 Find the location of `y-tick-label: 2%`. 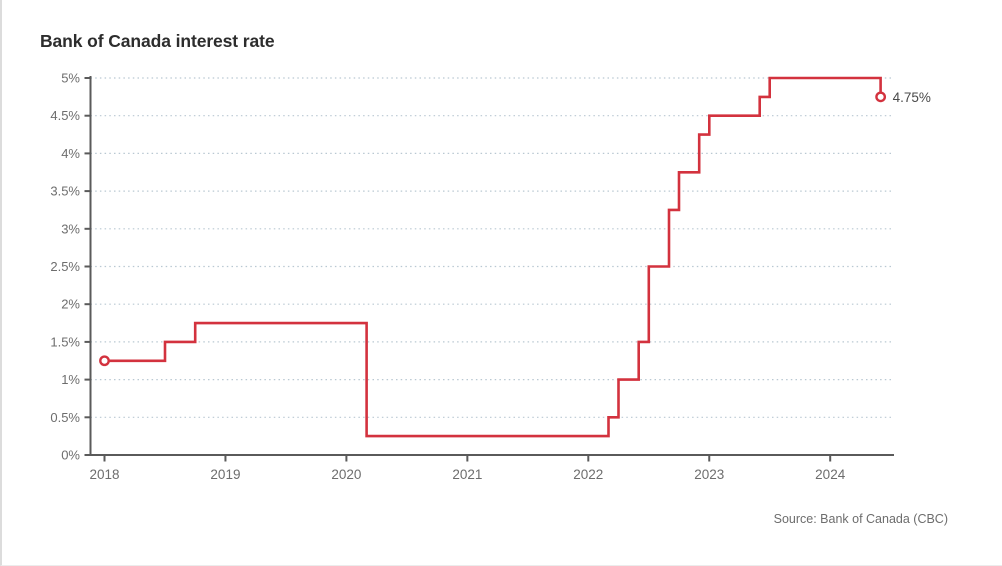

y-tick-label: 2% is located at coordinates (70, 304).